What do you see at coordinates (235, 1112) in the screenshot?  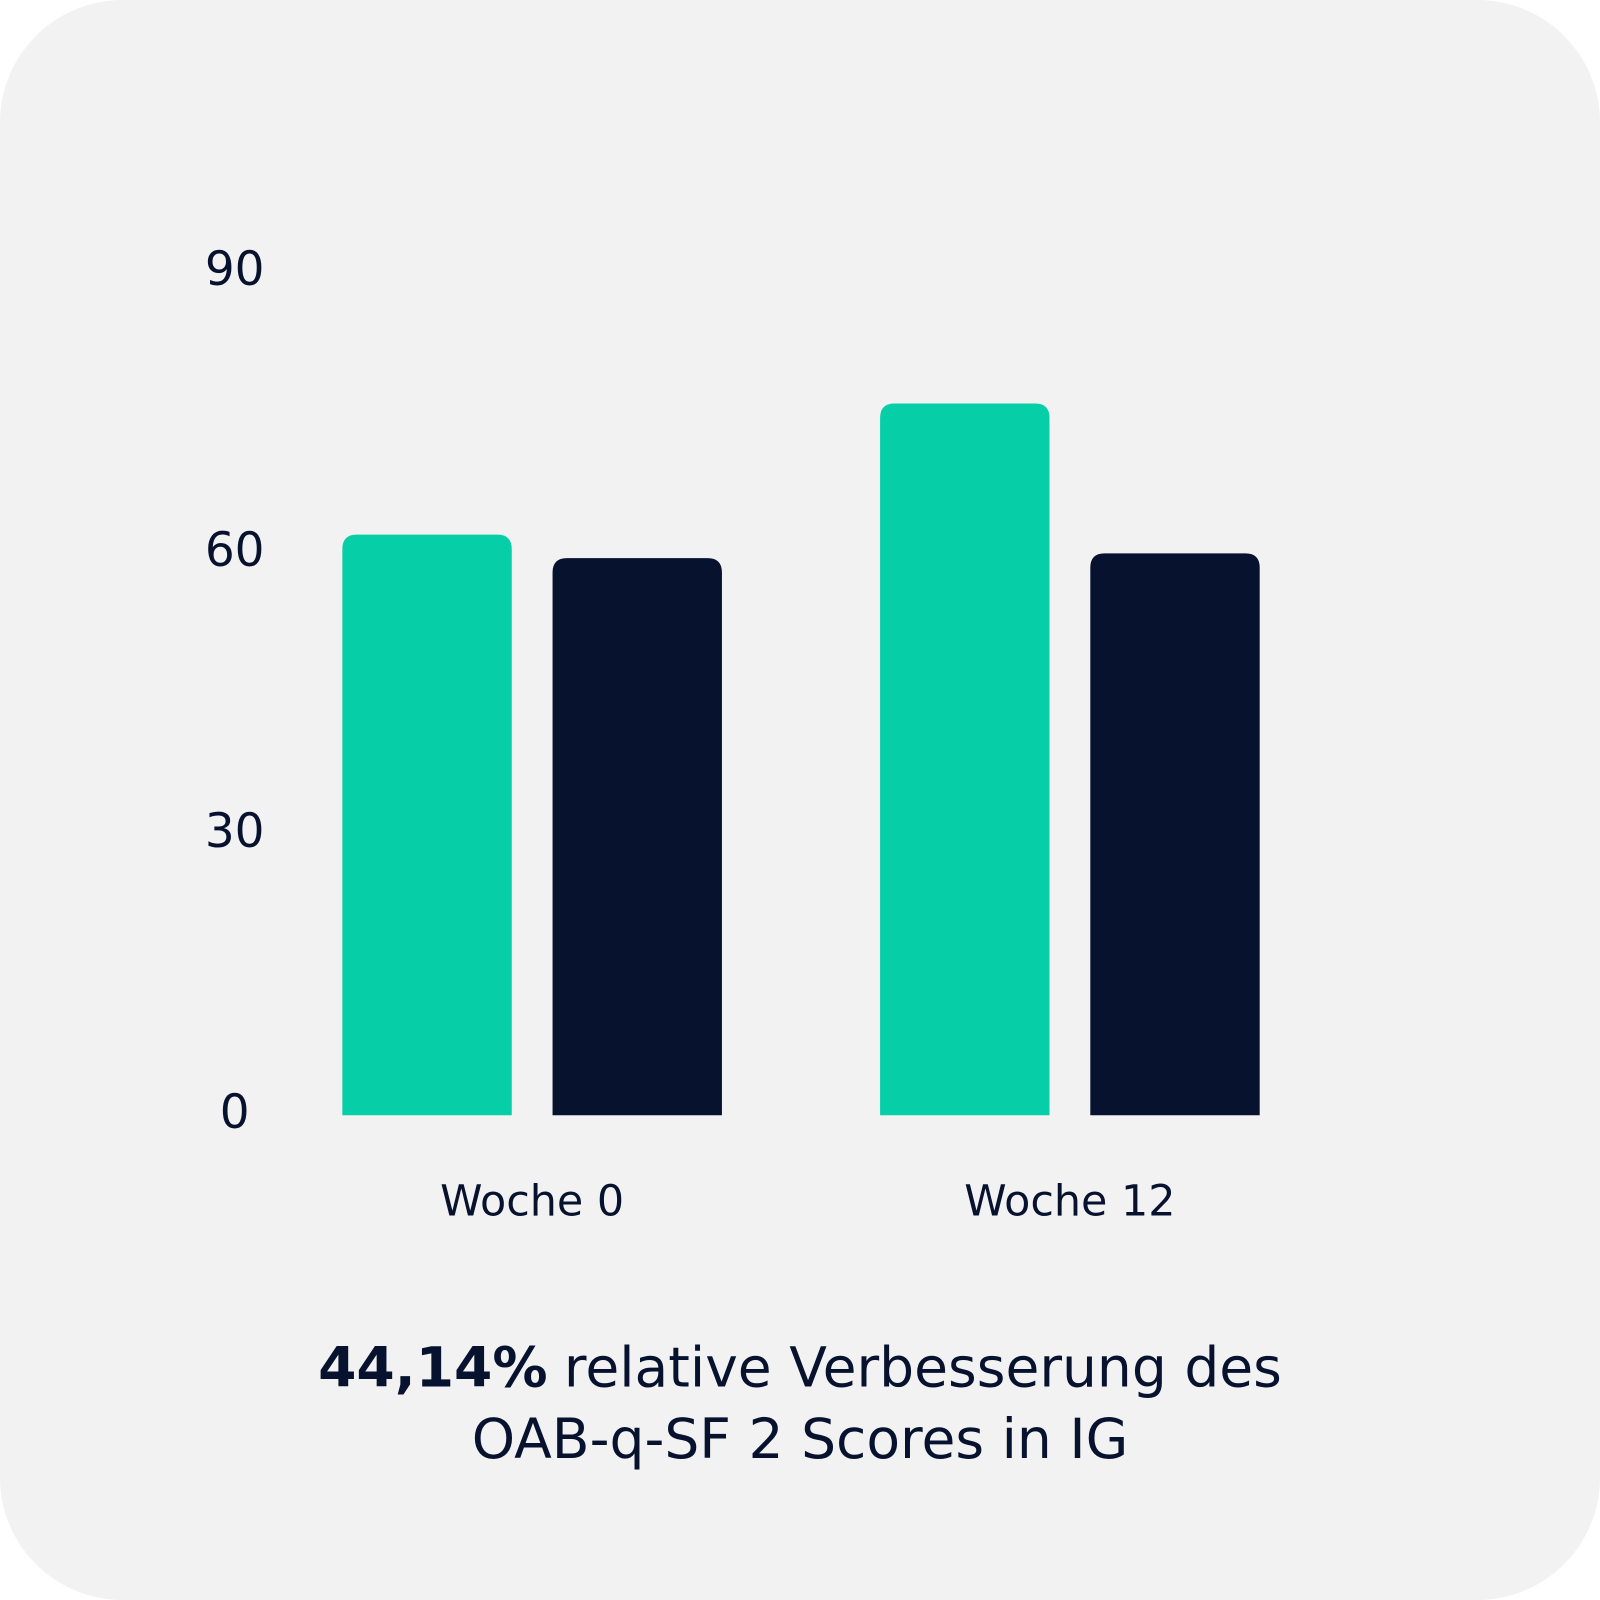 I see `y-tick-label: 0` at bounding box center [235, 1112].